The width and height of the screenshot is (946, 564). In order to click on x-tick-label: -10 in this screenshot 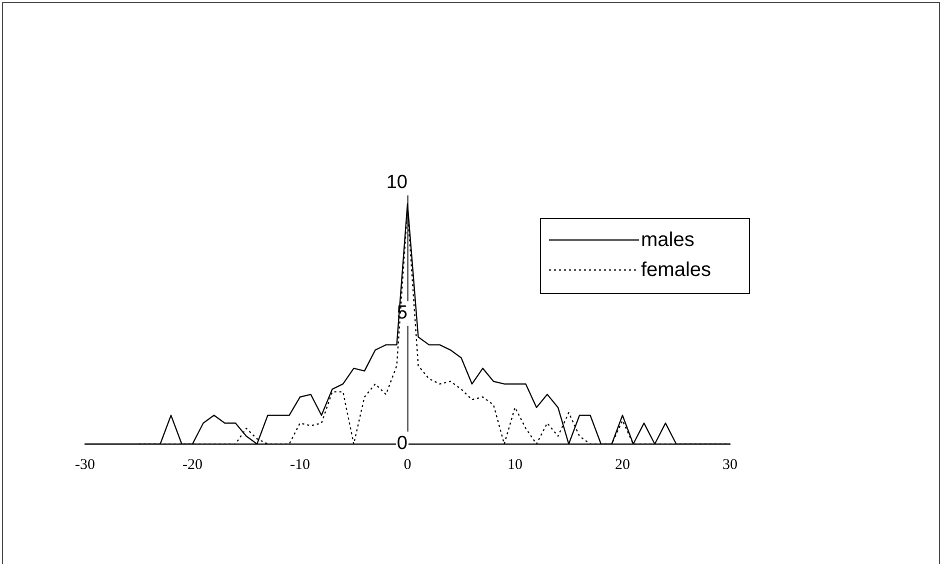, I will do `click(300, 464)`.